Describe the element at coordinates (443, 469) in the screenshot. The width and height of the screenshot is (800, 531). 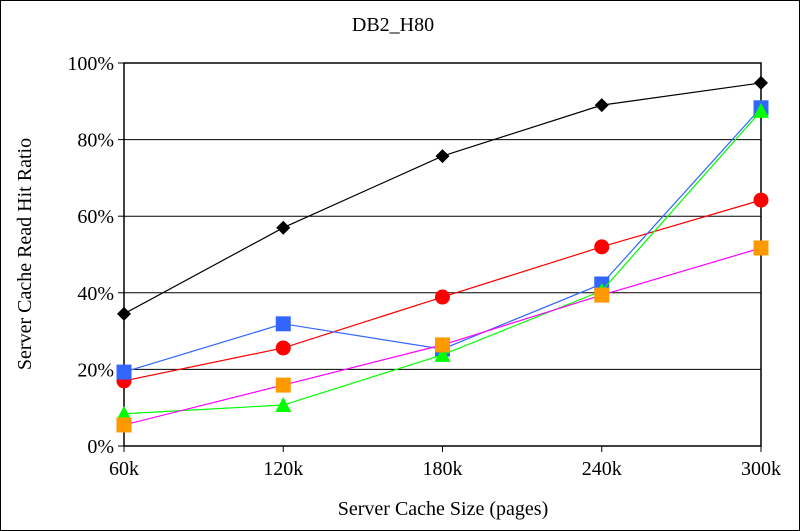
I see `x-tick-label: 180k` at that location.